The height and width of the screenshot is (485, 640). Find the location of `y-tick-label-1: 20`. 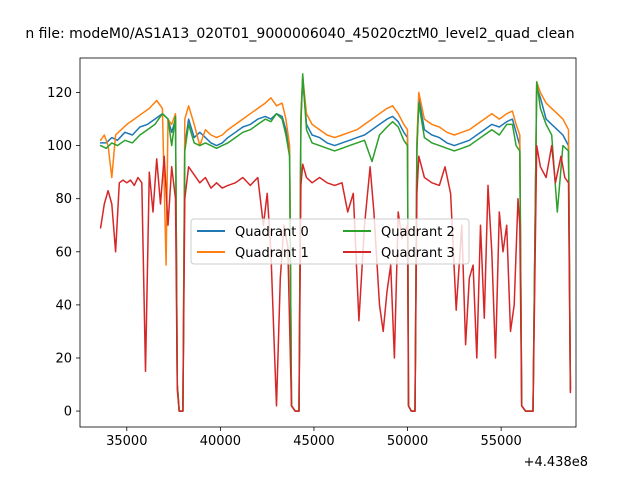

y-tick-label-1: 20 is located at coordinates (63, 358).